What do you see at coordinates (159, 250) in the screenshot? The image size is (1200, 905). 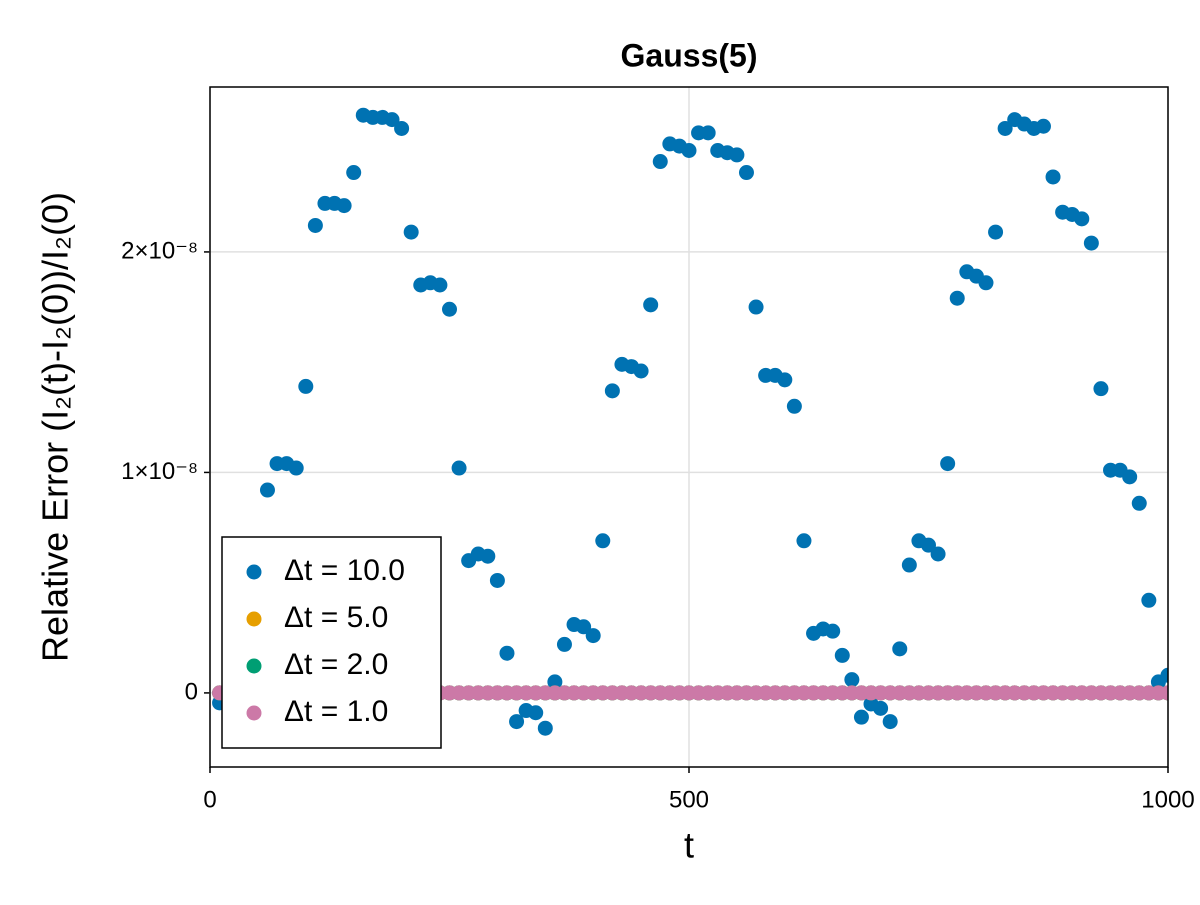 I see `y-tick-label: 2×10⁻⁸` at bounding box center [159, 250].